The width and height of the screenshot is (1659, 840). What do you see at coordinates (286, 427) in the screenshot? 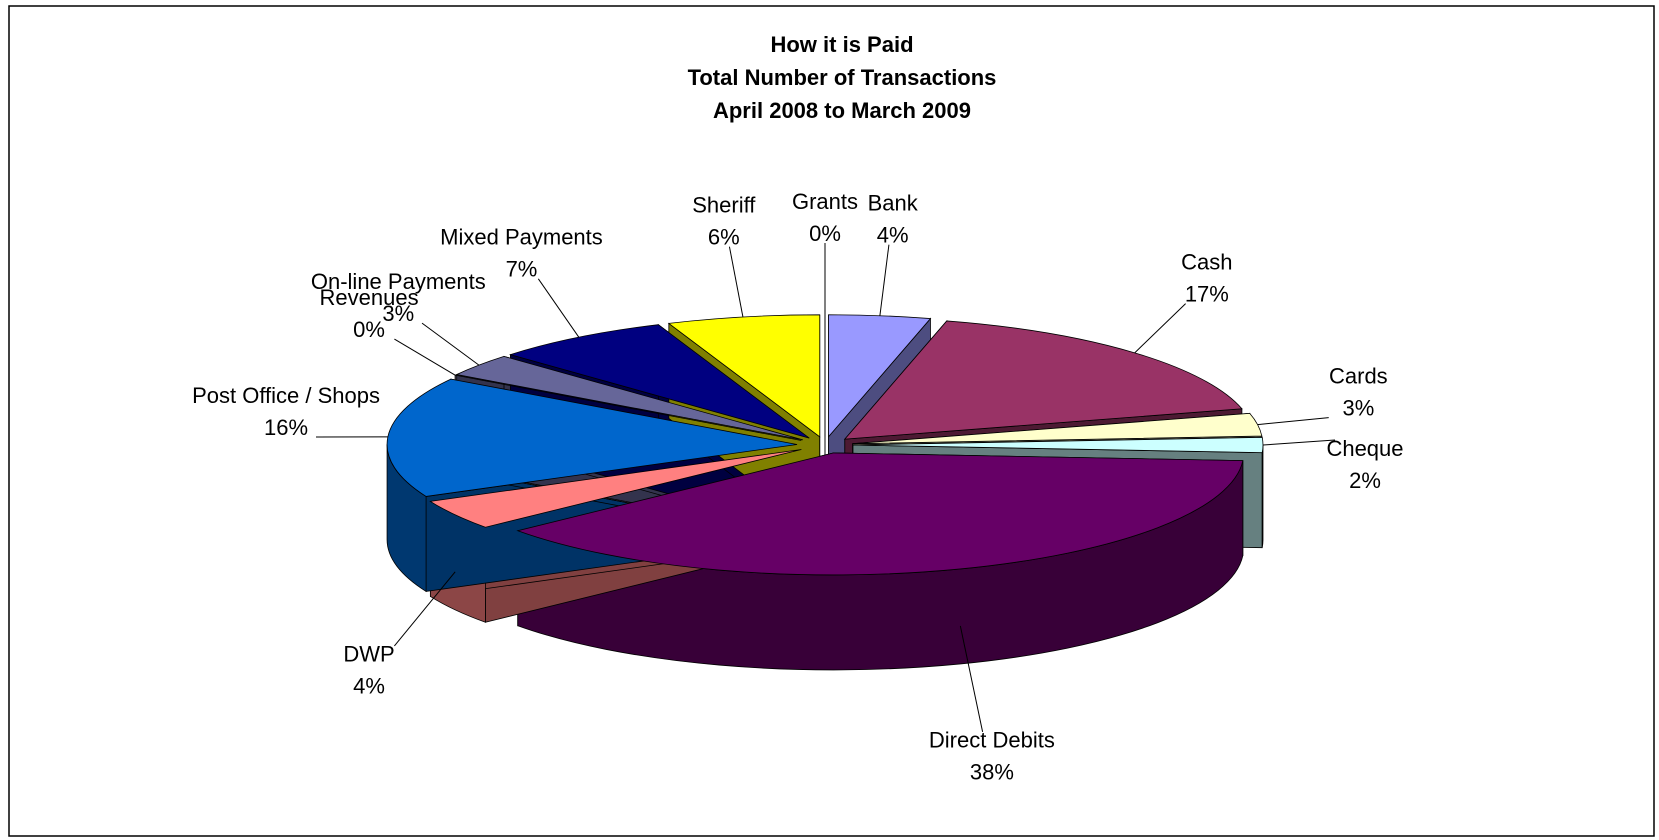
I see `slice-value-label: 16%` at bounding box center [286, 427].